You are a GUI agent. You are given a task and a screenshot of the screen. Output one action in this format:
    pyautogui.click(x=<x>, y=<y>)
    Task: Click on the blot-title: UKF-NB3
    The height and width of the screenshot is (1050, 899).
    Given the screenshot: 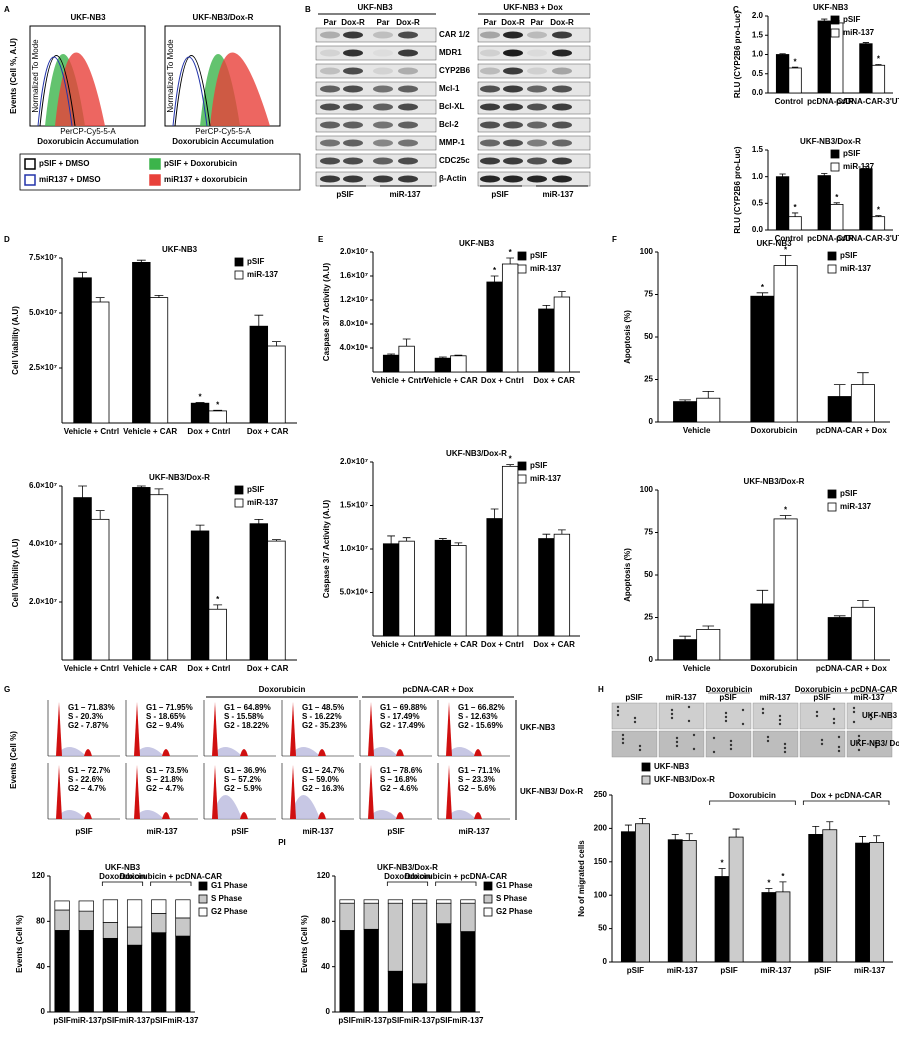 What is the action you would take?
    pyautogui.click(x=375, y=7)
    